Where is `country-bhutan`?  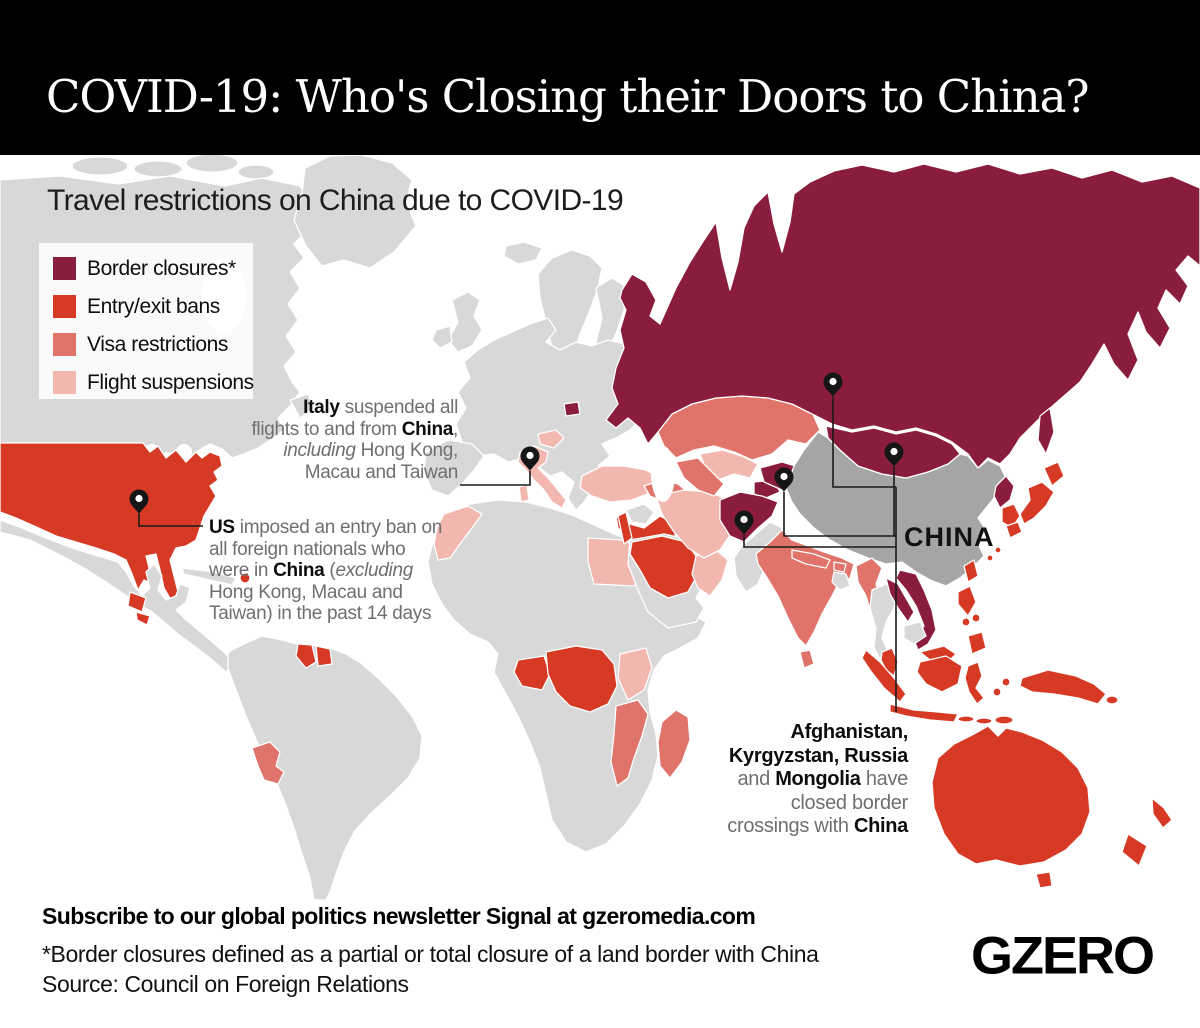
country-bhutan is located at coordinates (840, 567).